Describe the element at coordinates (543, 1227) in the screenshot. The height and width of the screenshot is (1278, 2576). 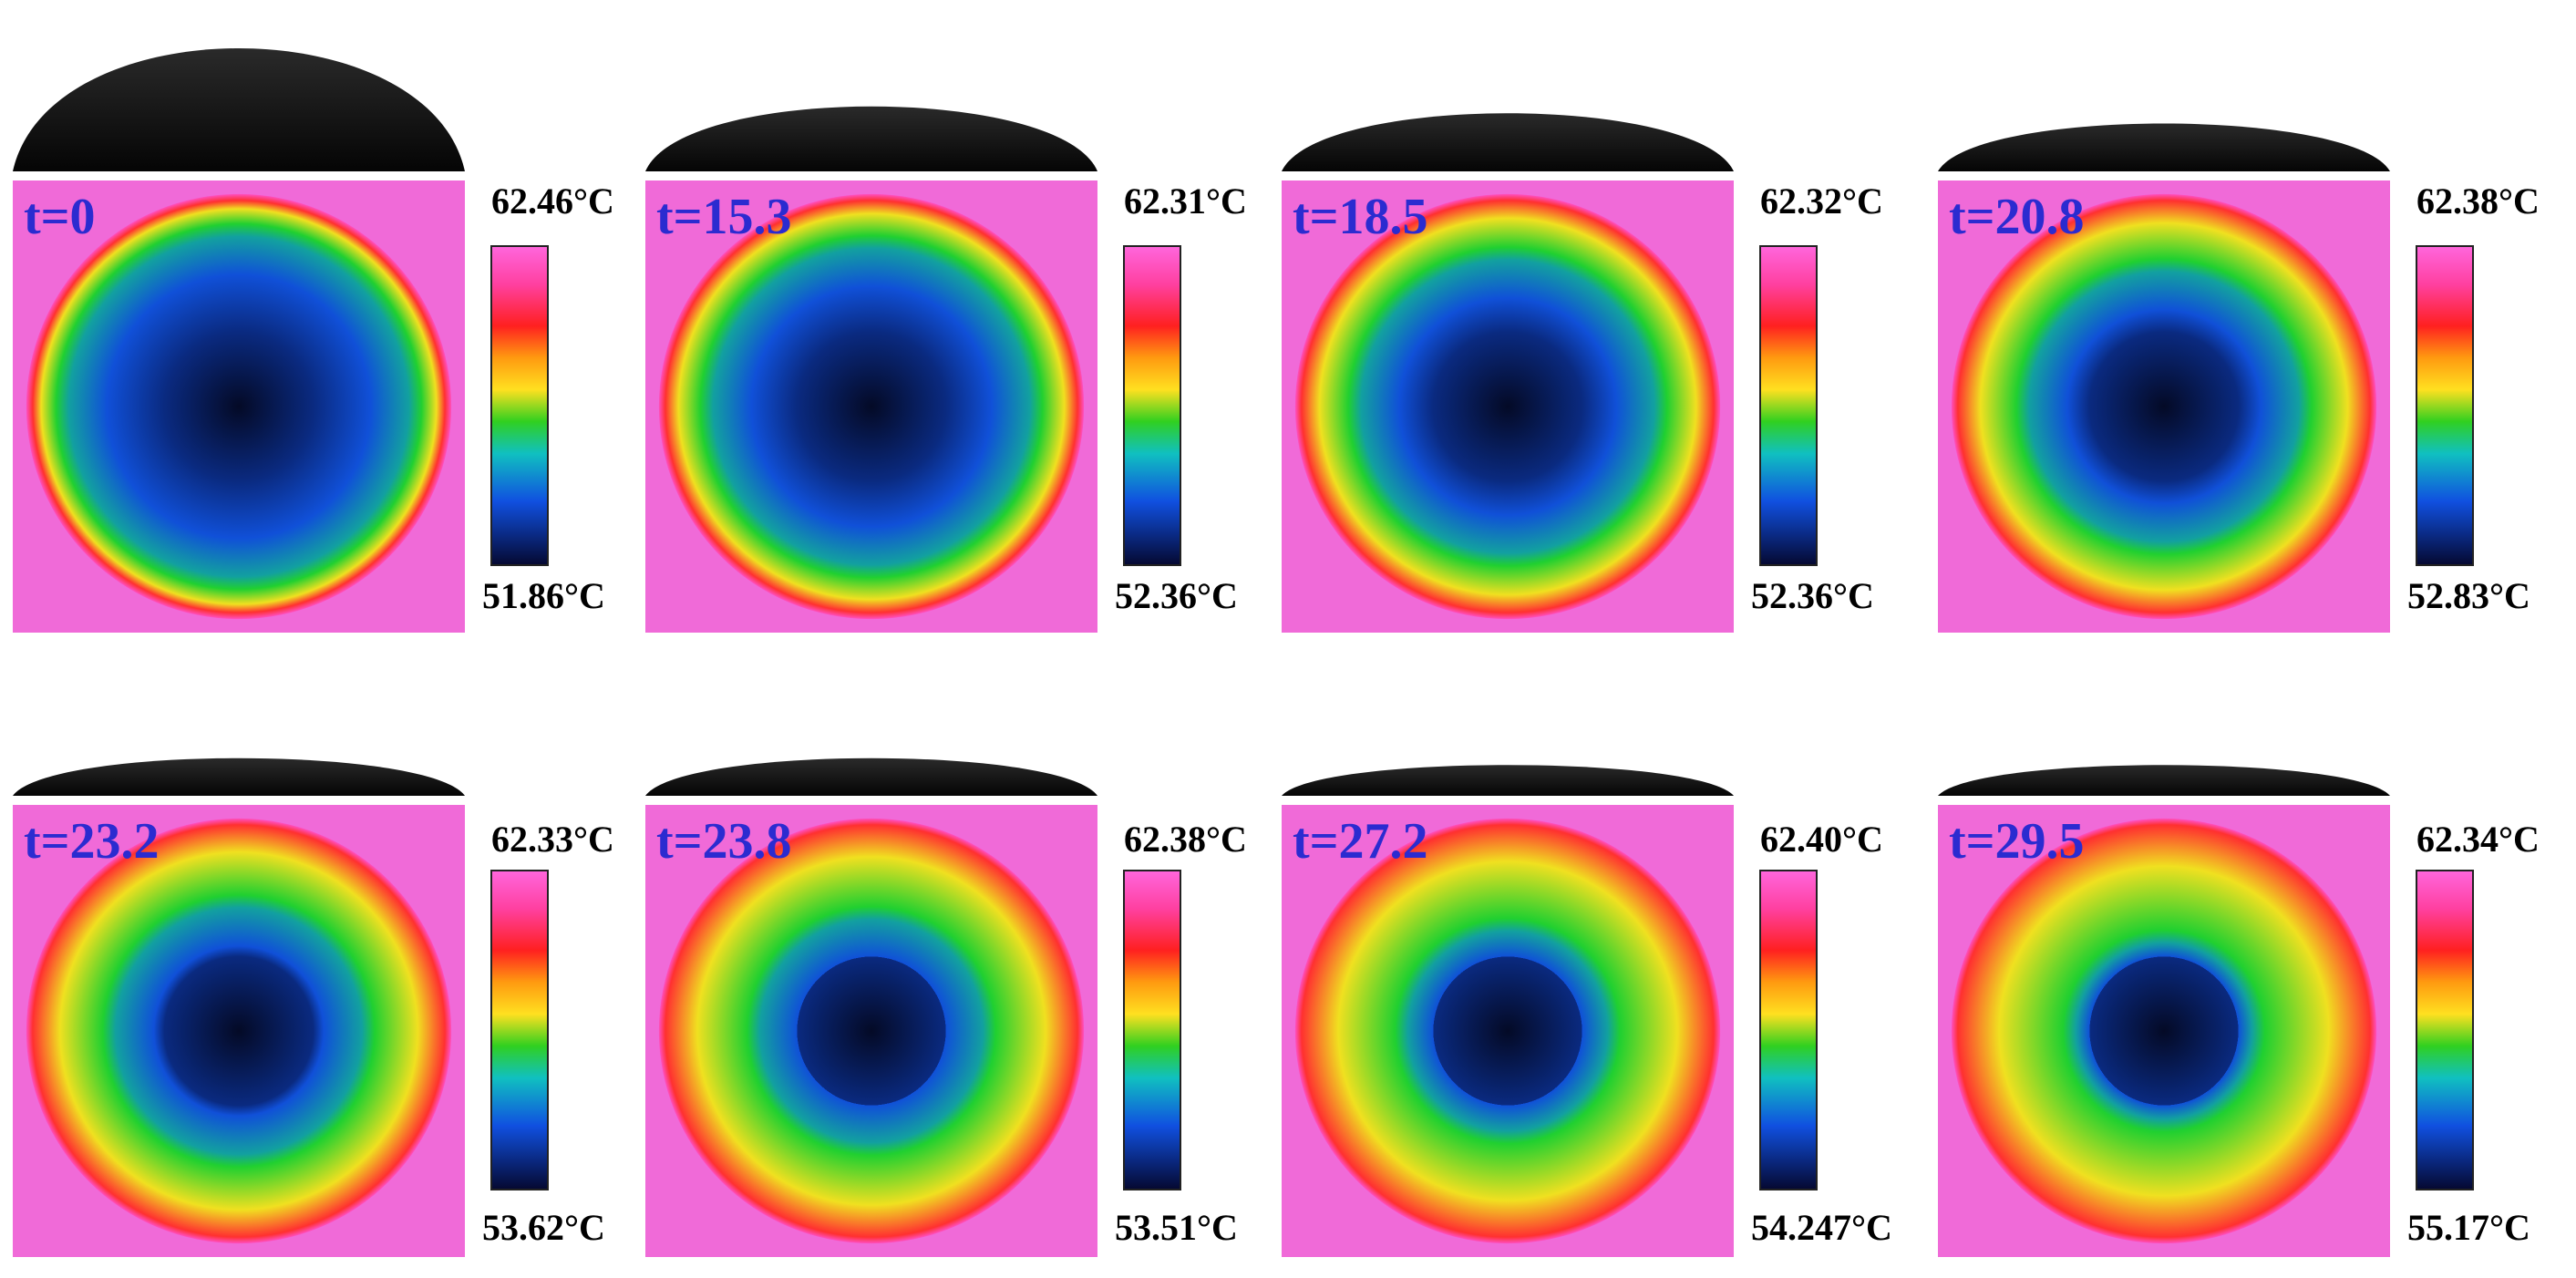
I see `min-temperature: 53.62°C` at that location.